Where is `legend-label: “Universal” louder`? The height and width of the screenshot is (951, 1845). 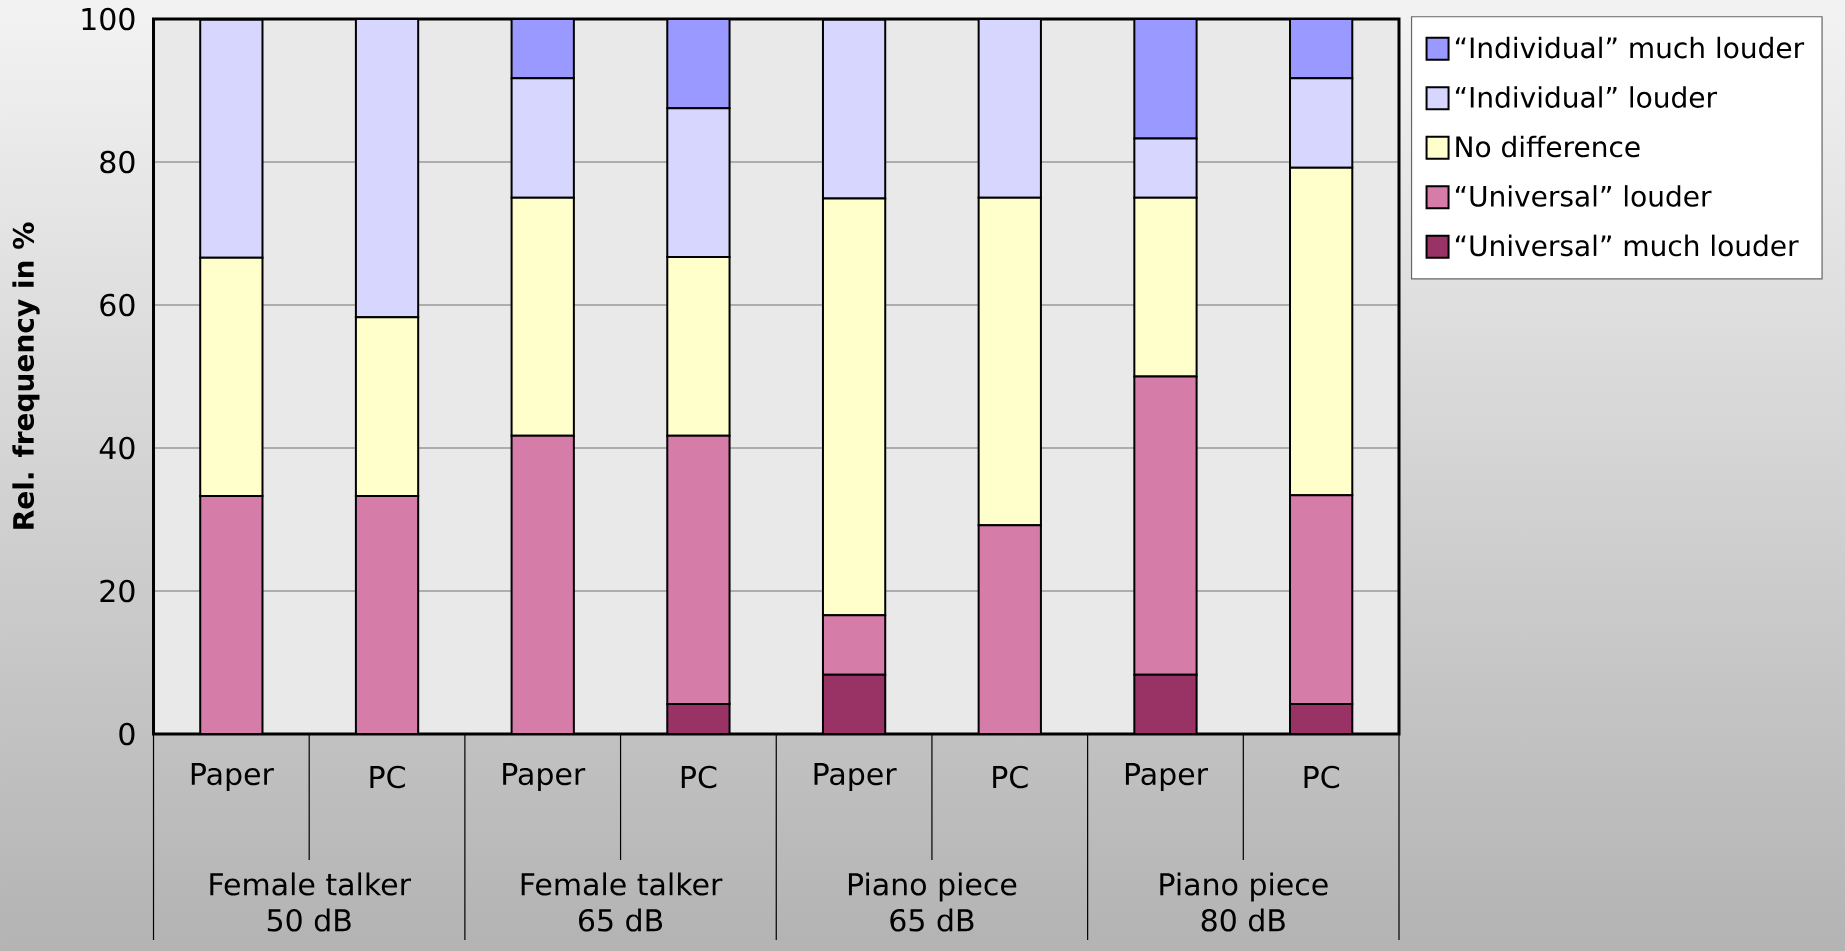 legend-label: “Universal” louder is located at coordinates (1583, 196).